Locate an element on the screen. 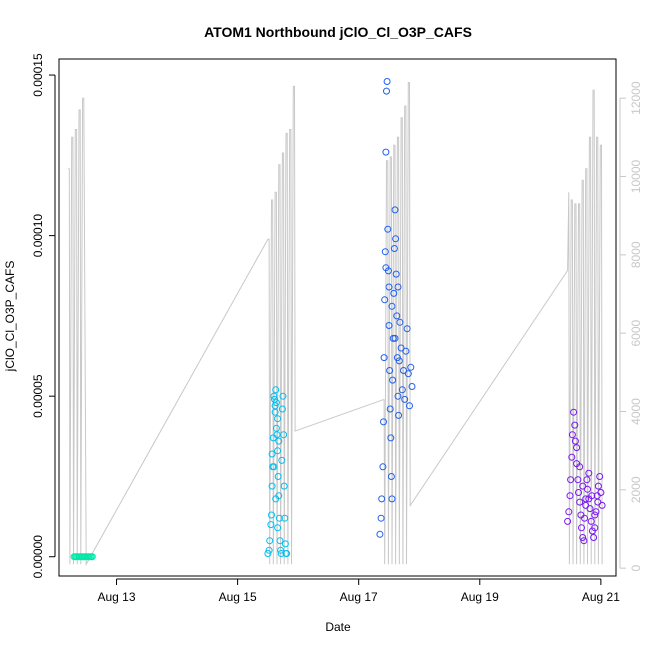  x-axis-label: Date is located at coordinates (338, 627).